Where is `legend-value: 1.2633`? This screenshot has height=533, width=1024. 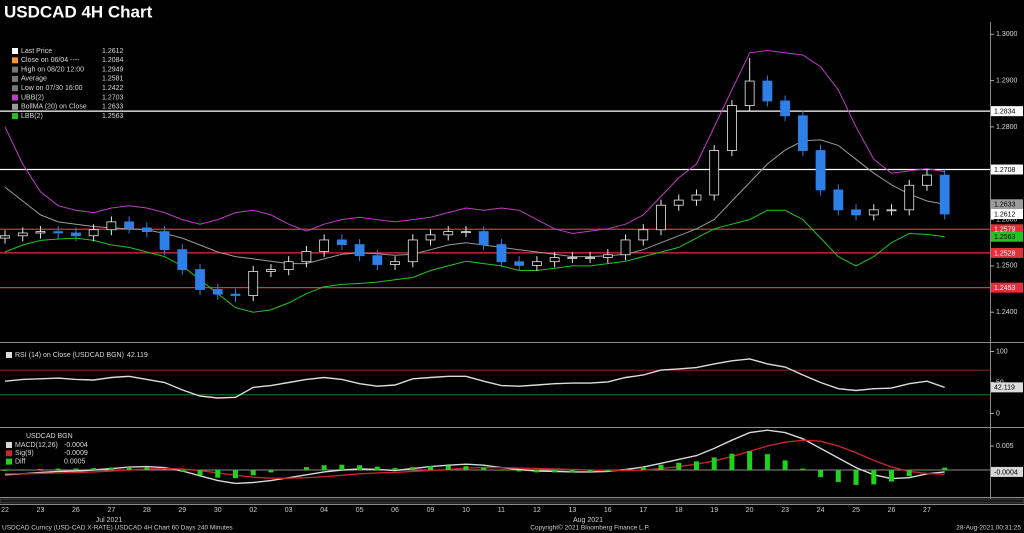
legend-value: 1.2633 is located at coordinates (113, 107).